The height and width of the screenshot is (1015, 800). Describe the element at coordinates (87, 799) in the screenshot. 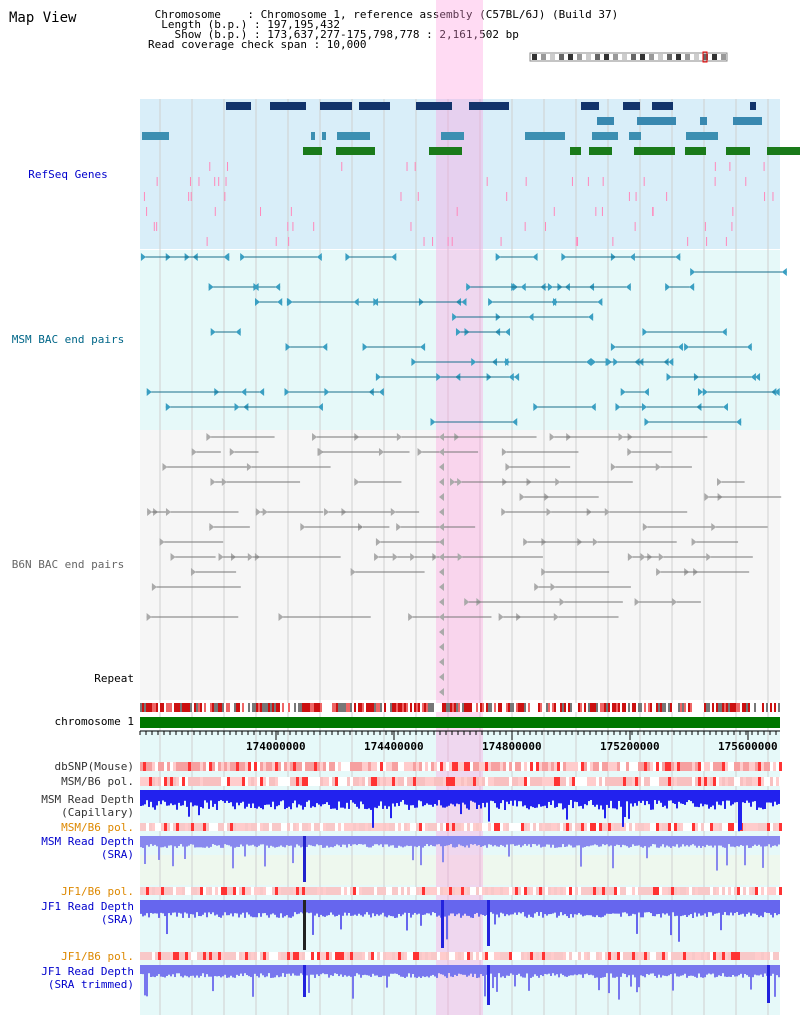

I see `track-label-msm-depth-cap: MSM Read Depth` at that location.